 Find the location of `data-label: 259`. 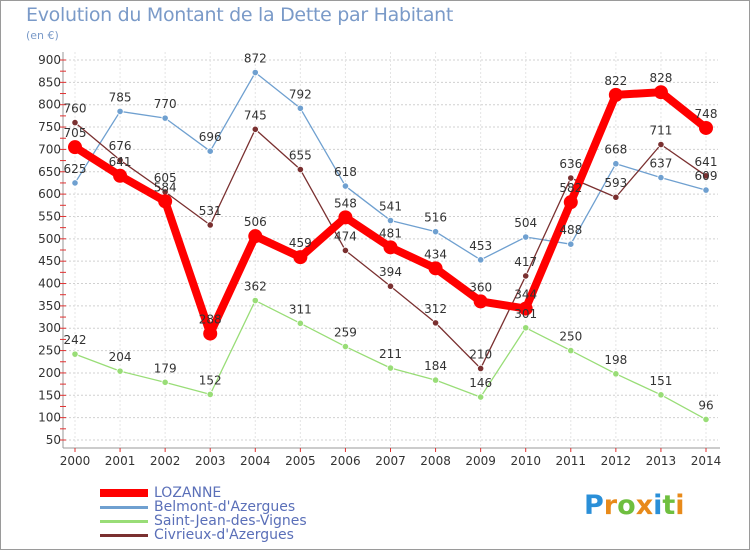

data-label: 259 is located at coordinates (345, 333).